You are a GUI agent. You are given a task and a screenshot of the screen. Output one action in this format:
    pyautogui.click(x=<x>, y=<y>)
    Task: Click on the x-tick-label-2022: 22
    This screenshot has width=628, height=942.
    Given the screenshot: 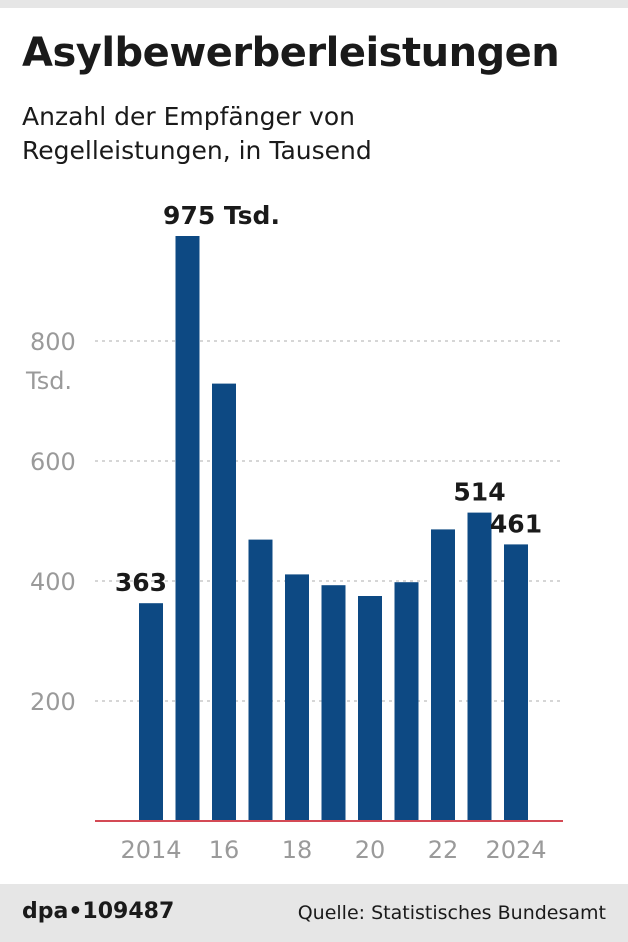 What is the action you would take?
    pyautogui.click(x=443, y=850)
    